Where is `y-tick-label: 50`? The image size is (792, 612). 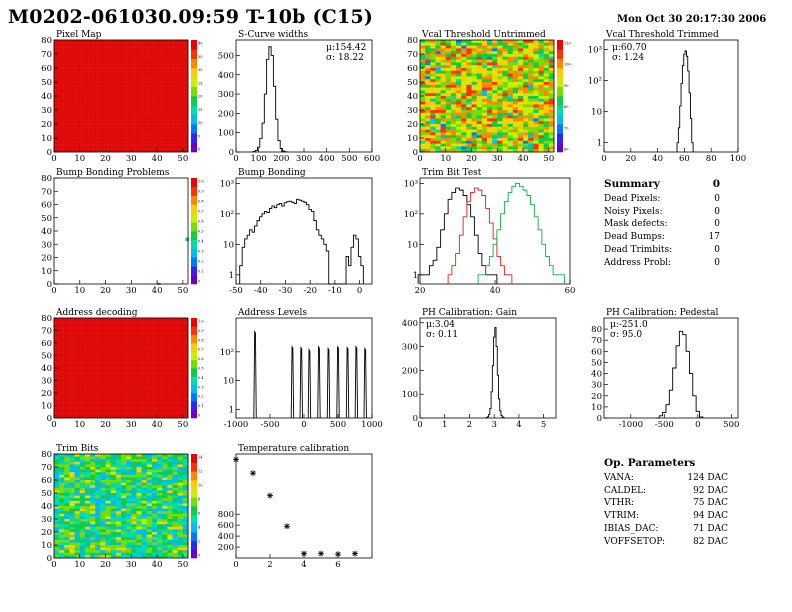
y-tick-label: 50 is located at coordinates (46, 357).